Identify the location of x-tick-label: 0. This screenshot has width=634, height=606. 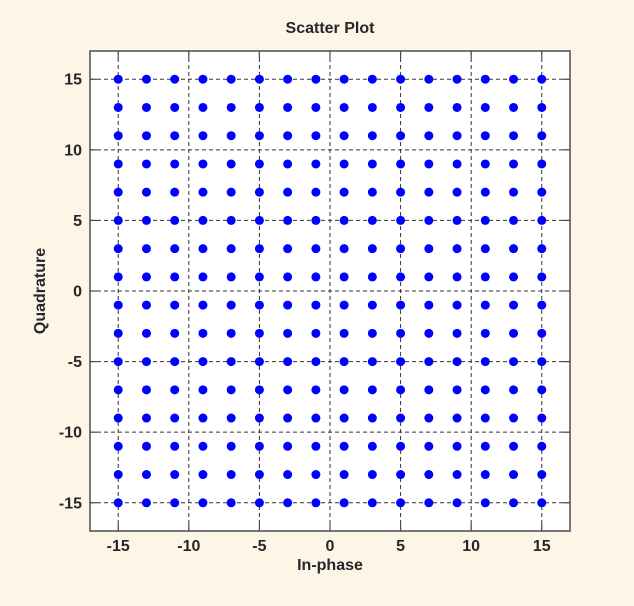
(330, 546).